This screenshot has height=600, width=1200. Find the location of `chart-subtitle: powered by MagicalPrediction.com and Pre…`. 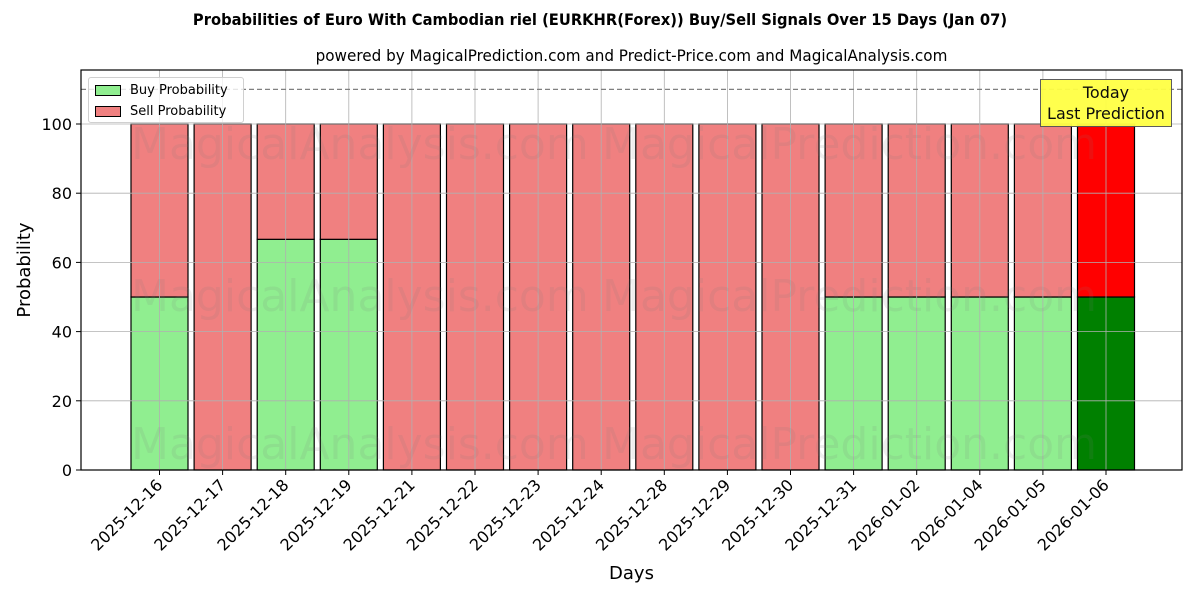

chart-subtitle: powered by MagicalPrediction.com and Pre… is located at coordinates (631, 55).